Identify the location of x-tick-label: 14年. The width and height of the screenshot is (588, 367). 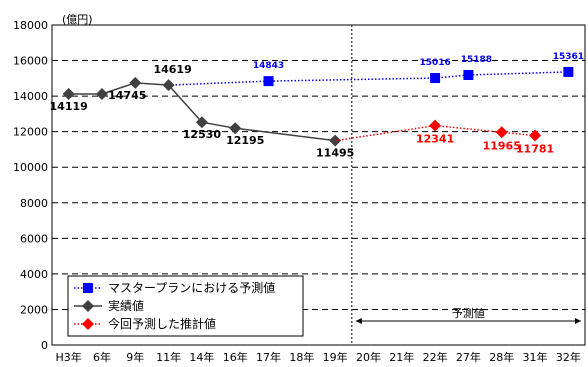
(201, 357).